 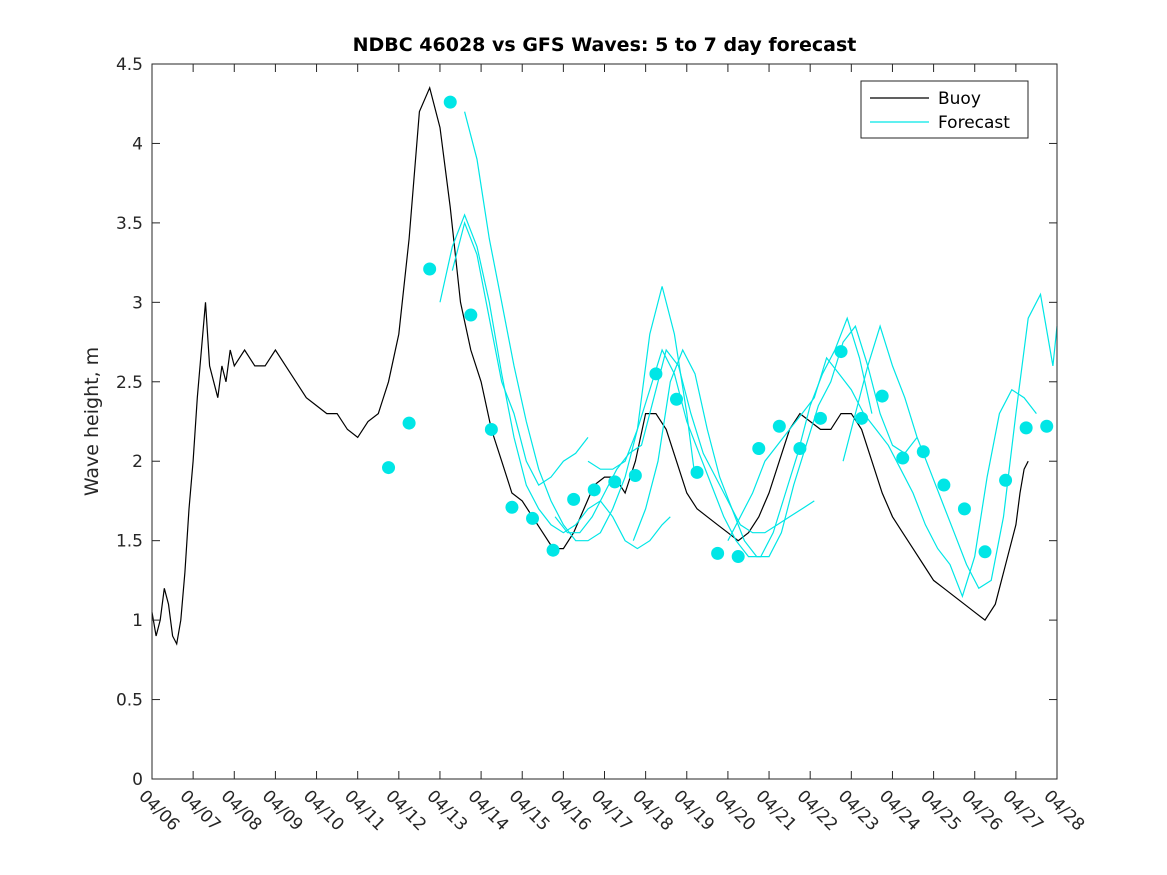 What do you see at coordinates (817, 810) in the screenshot?
I see `x-tick-label: 04/22` at bounding box center [817, 810].